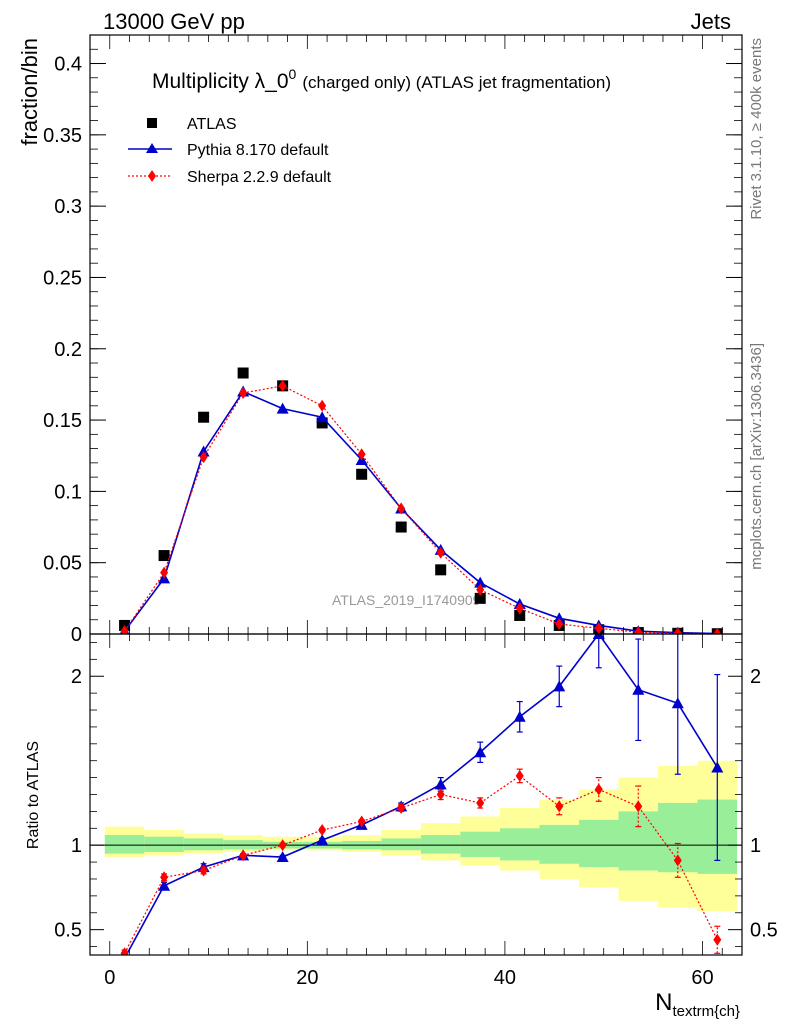 This screenshot has width=786, height=1024. Describe the element at coordinates (152, 148) in the screenshot. I see `legend-marker-pythia` at that location.